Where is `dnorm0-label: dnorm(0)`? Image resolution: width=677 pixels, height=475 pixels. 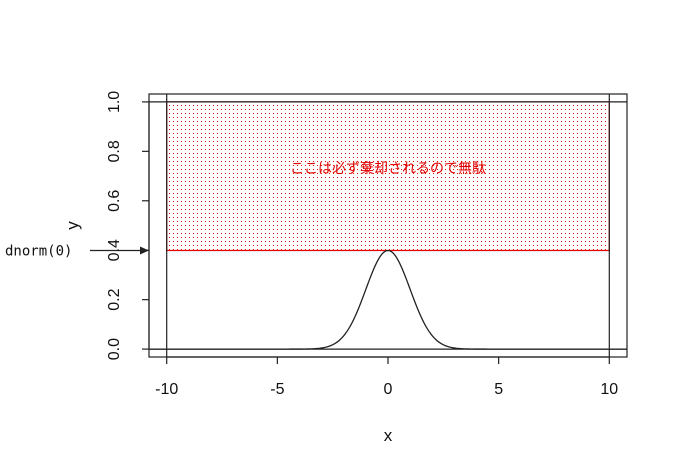
dnorm0-label: dnorm(0) is located at coordinates (38, 251).